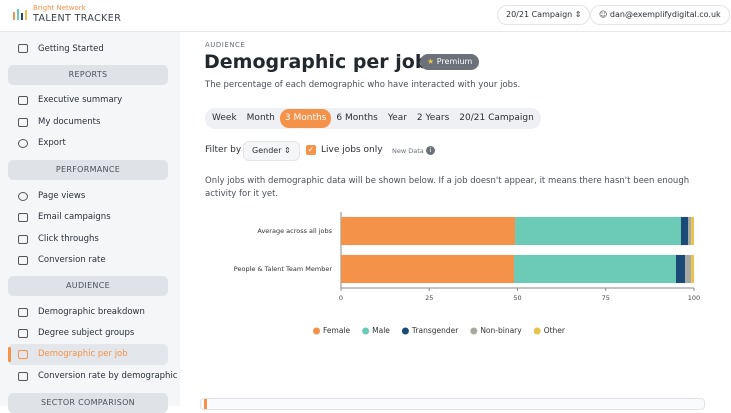  Describe the element at coordinates (88, 403) in the screenshot. I see `section-header: SECTOR COMPARISON` at that location.